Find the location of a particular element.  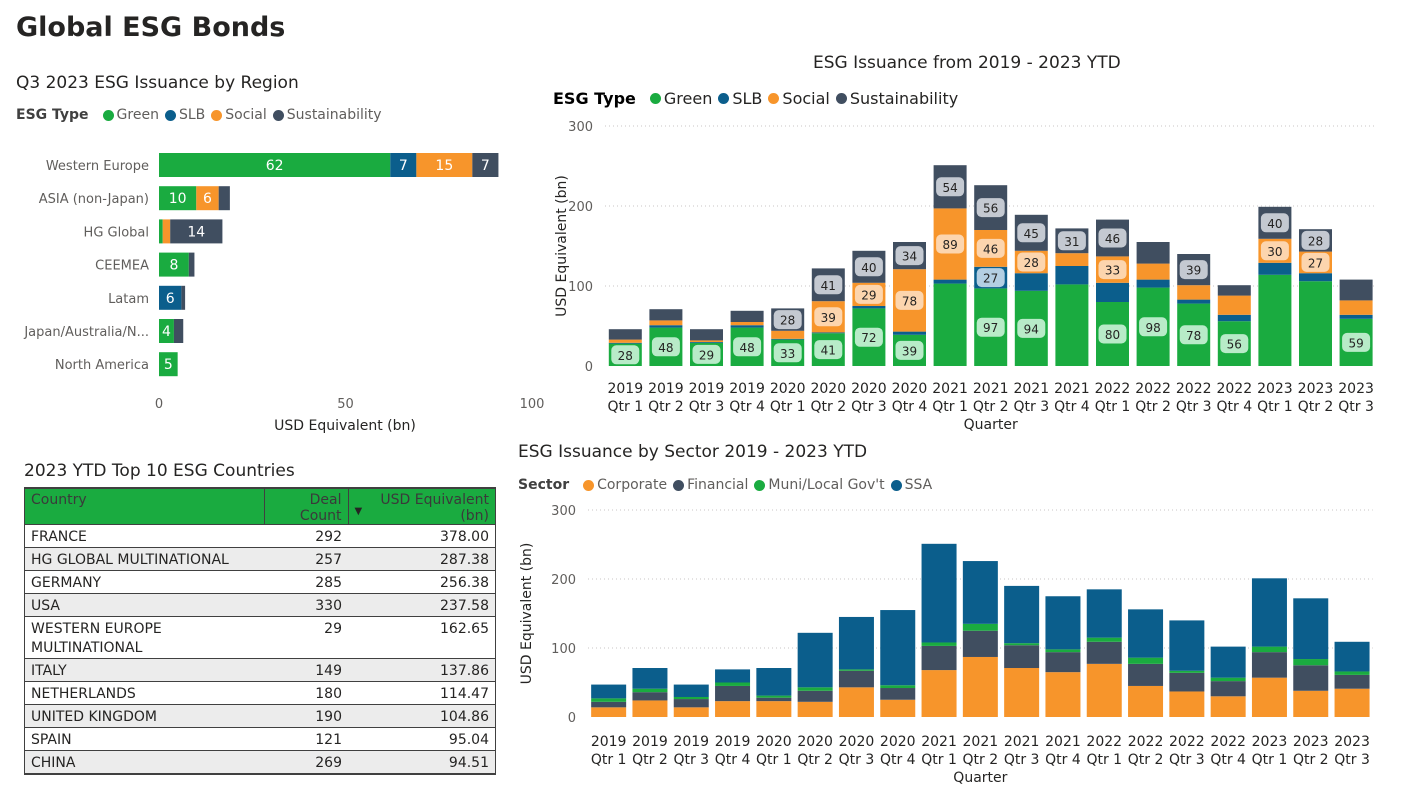

region-data-label: 8 is located at coordinates (173, 266).